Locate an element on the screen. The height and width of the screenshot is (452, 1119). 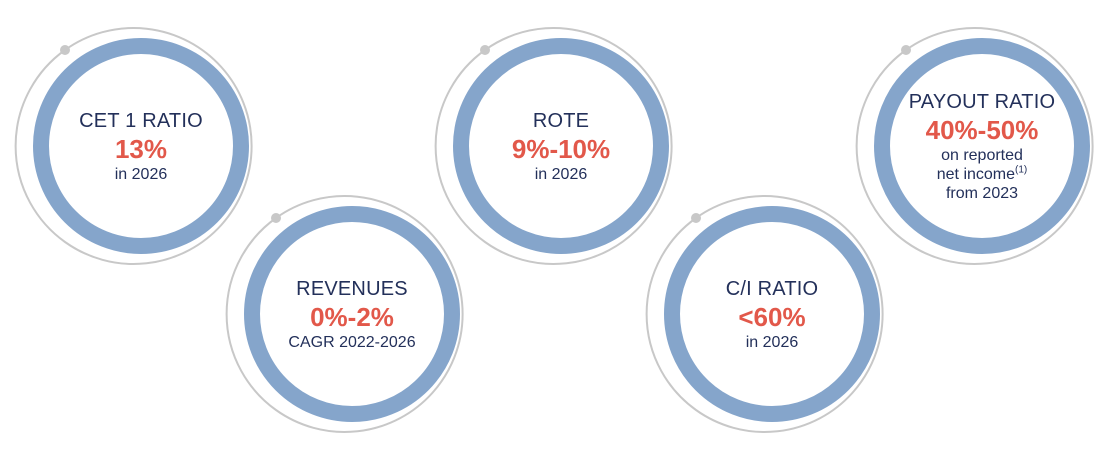
kpi-circle-cet1: CET 1 RATIO 13% in 2026 is located at coordinates (137, 146).